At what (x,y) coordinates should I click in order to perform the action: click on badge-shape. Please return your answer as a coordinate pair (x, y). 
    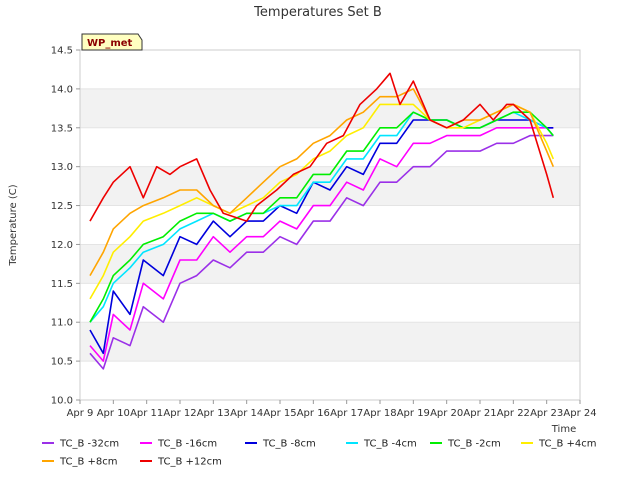
    Looking at the image, I should click on (112, 42).